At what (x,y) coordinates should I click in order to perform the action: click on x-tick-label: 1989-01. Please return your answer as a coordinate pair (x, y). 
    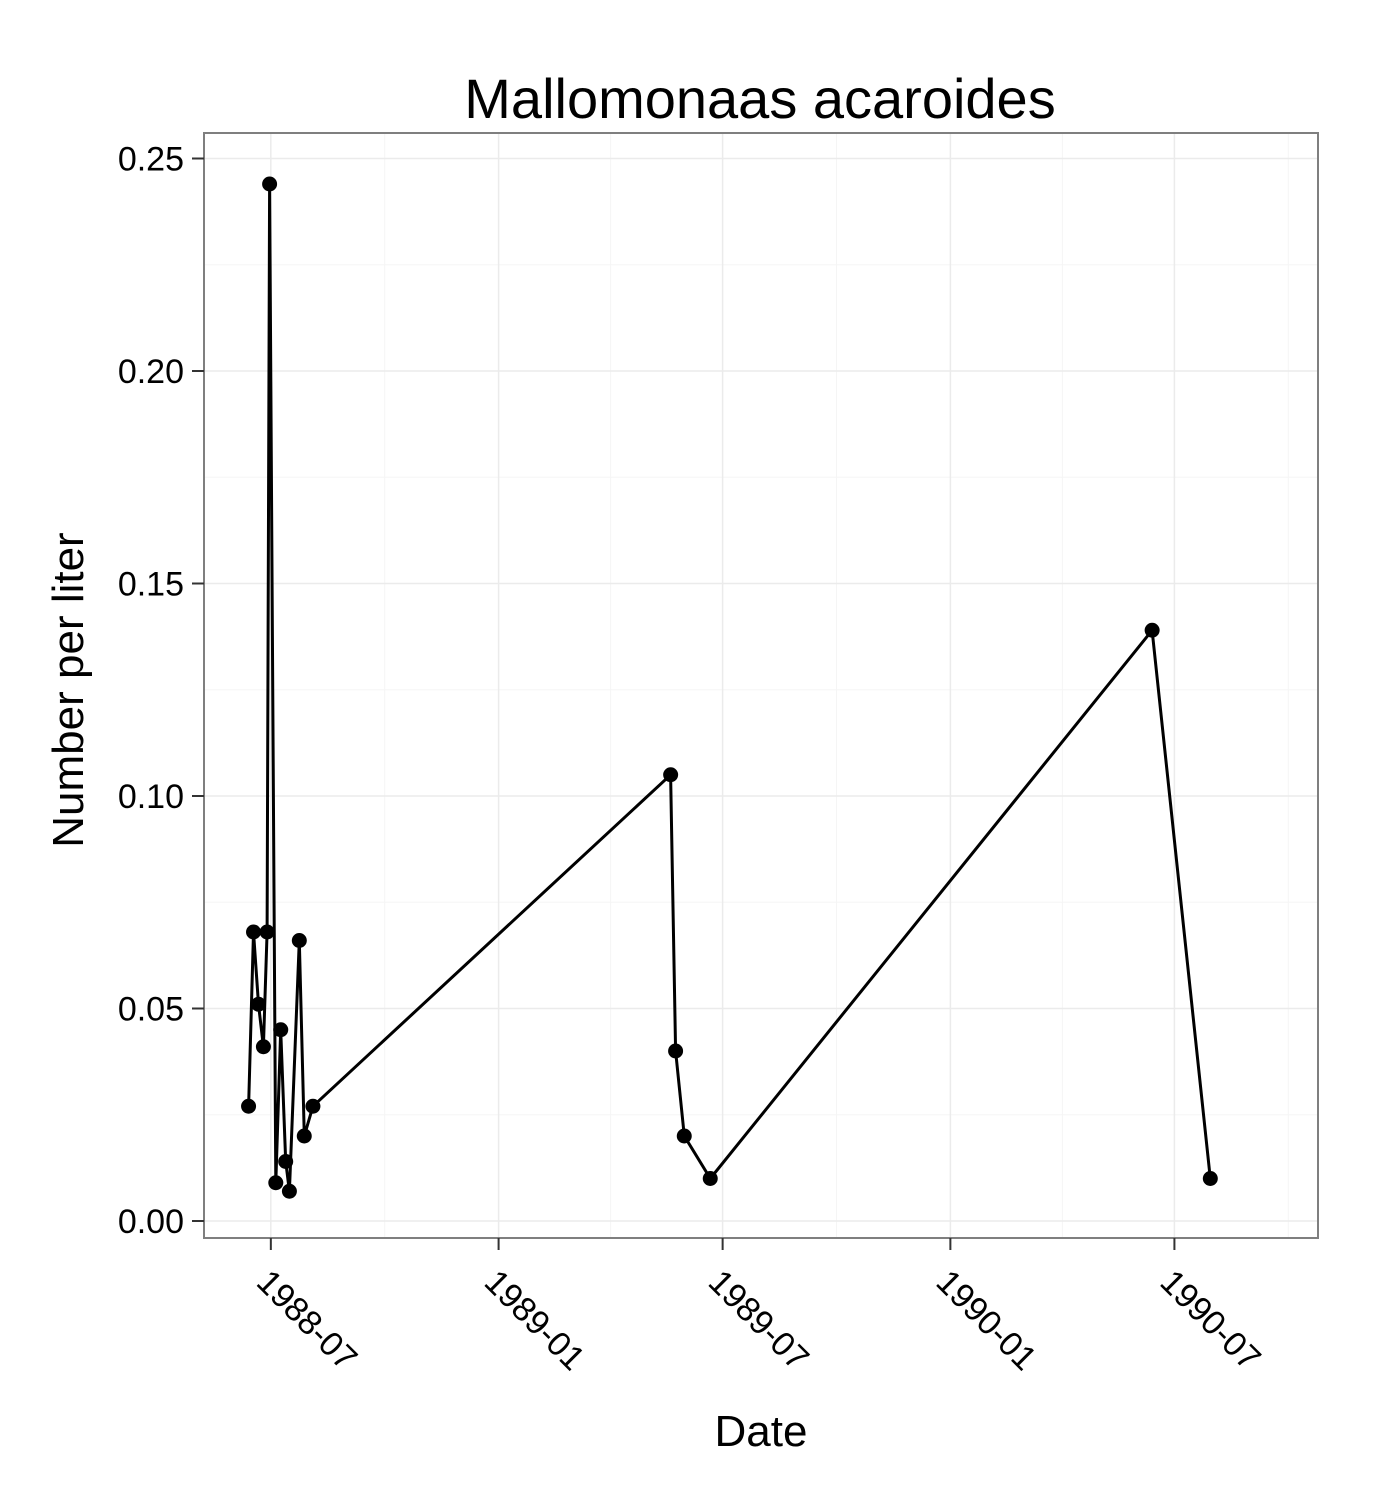
    Looking at the image, I should click on (534, 1320).